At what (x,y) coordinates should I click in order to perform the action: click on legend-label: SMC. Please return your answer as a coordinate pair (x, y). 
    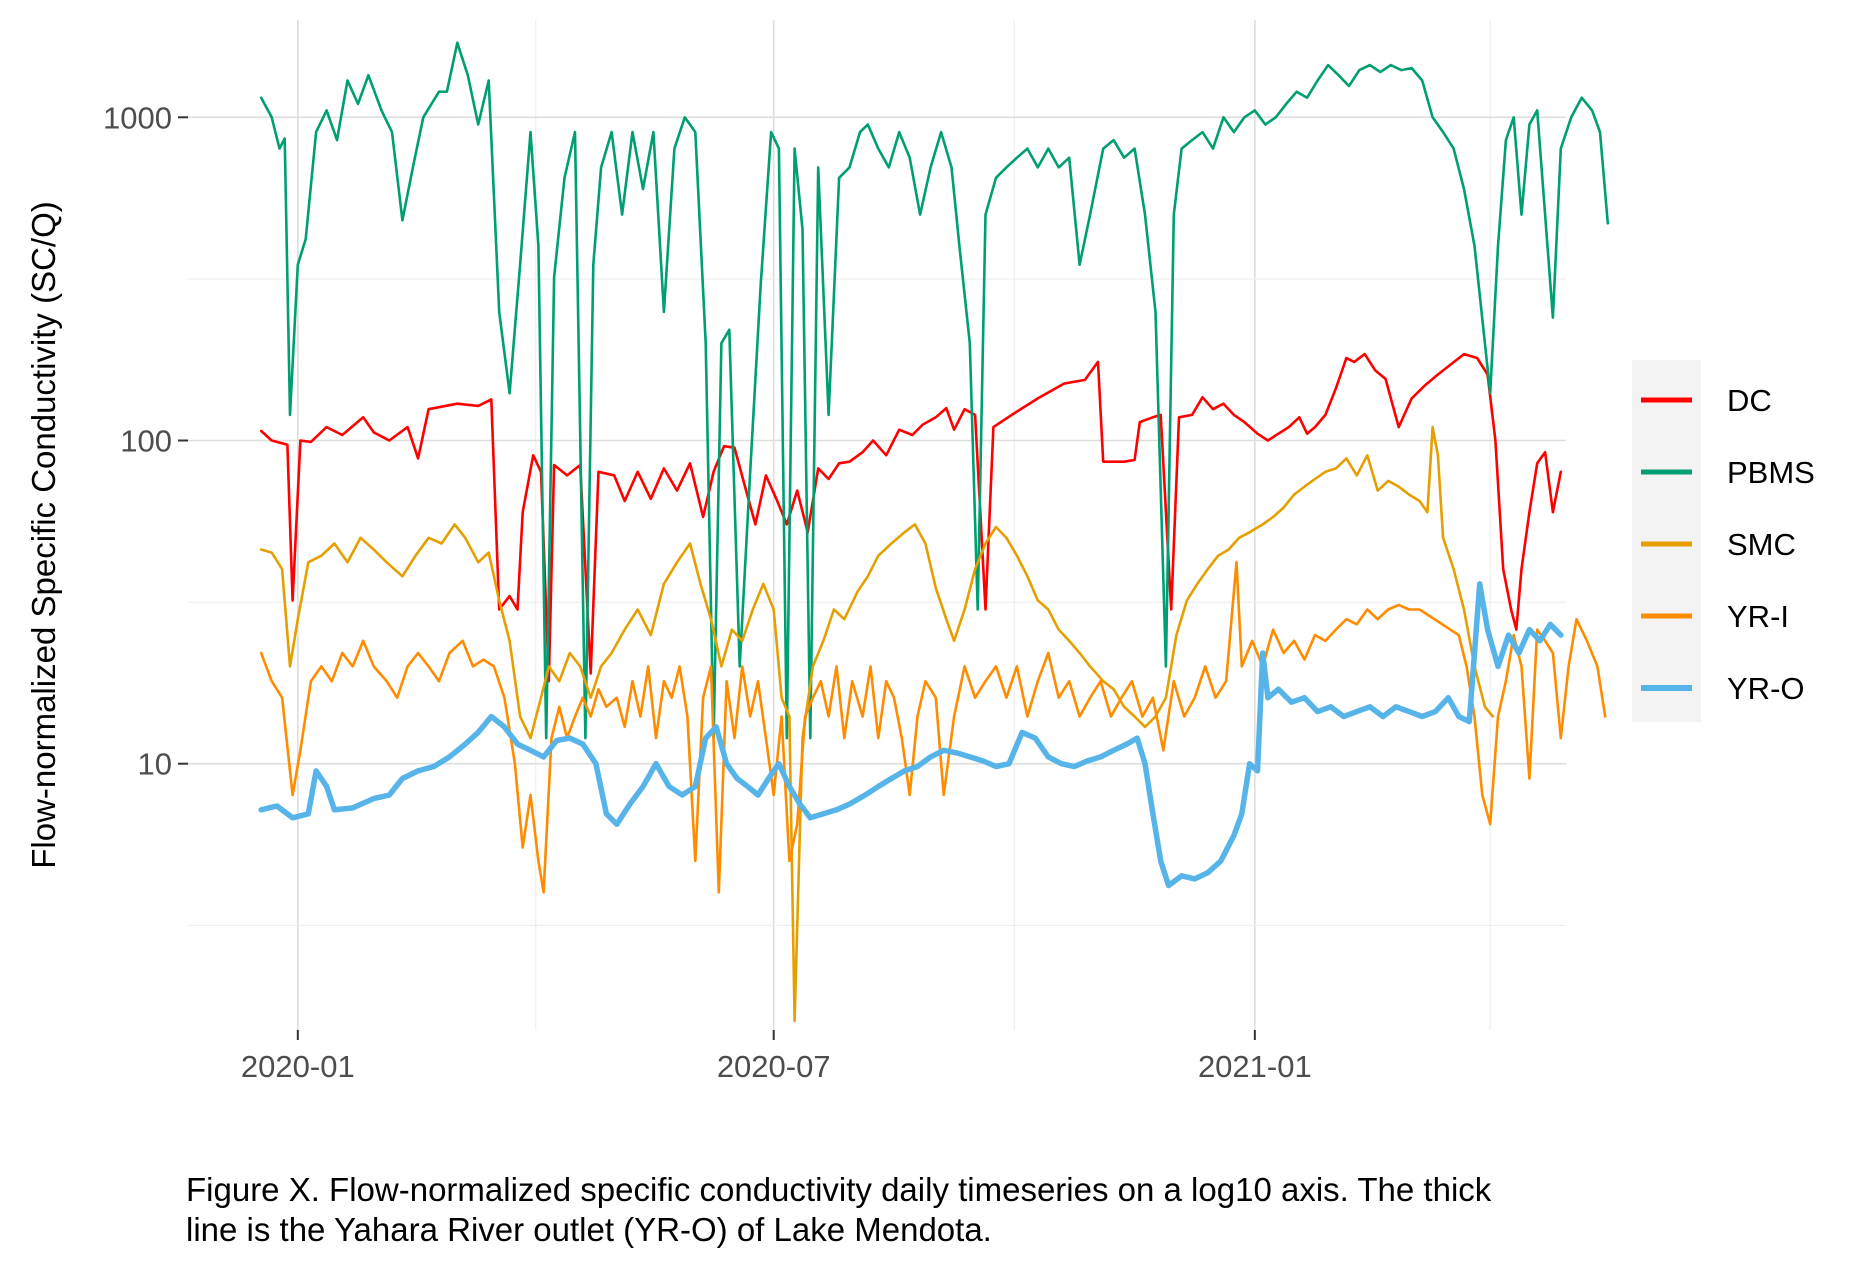
    Looking at the image, I should click on (1761, 544).